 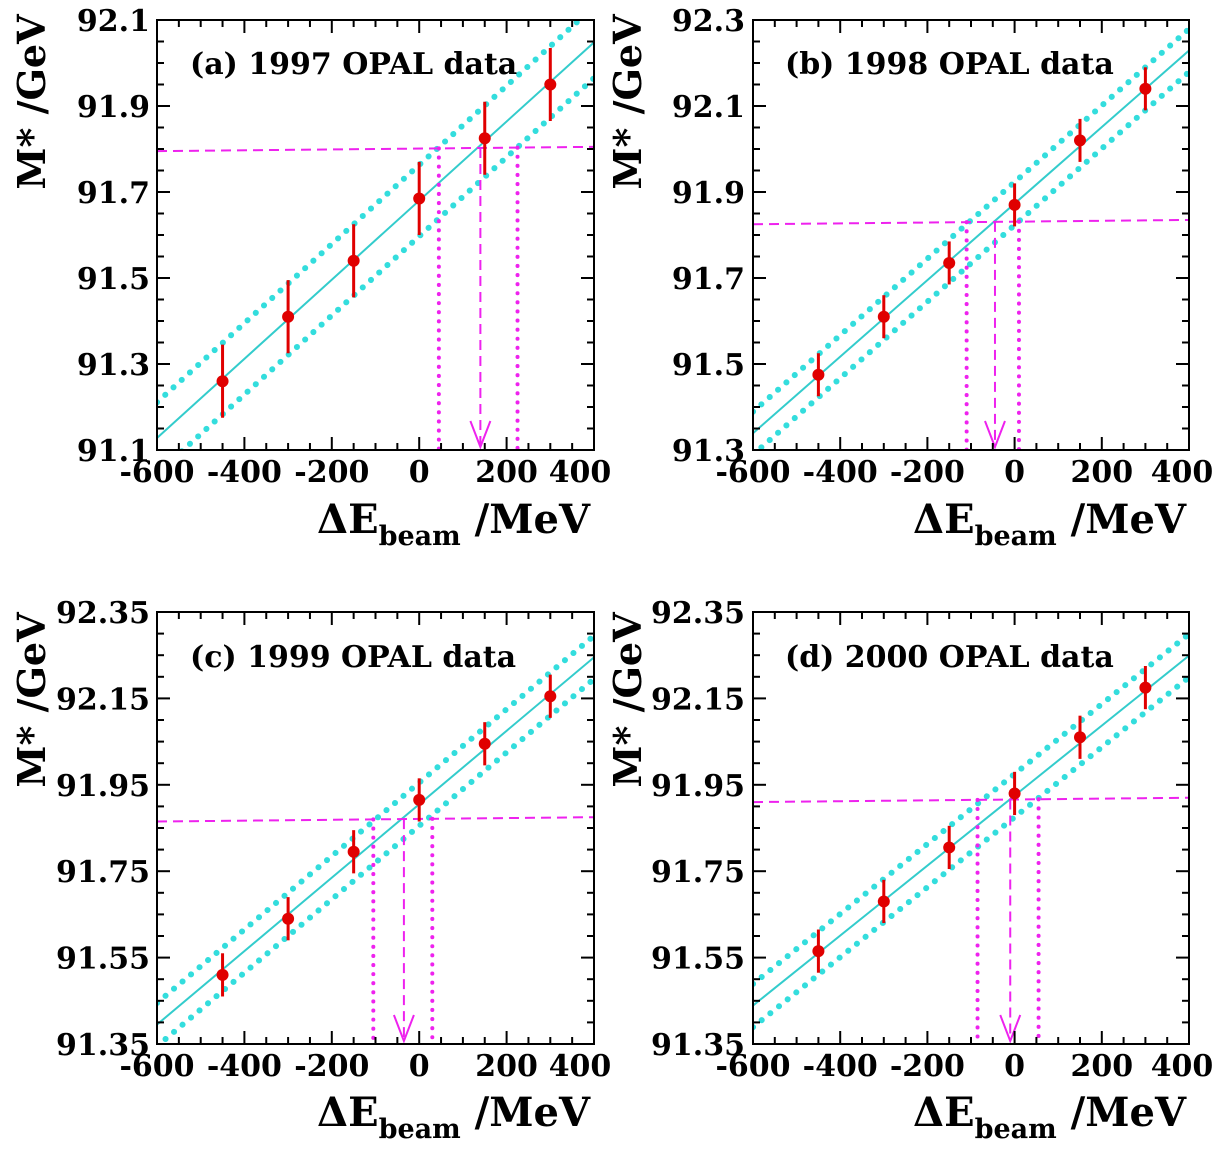 I want to click on panel-title-a: (a) 1997 OPAL data, so click(x=353, y=64).